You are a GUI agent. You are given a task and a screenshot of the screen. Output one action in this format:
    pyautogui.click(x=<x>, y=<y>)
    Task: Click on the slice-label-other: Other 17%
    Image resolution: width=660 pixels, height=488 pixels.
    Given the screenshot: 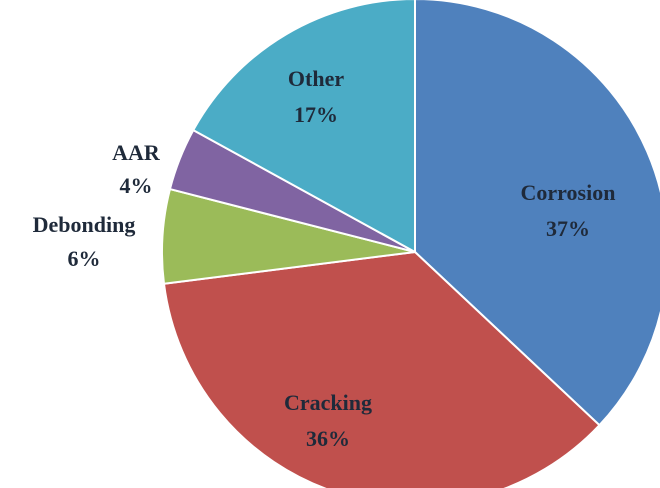 What is the action you would take?
    pyautogui.click(x=316, y=96)
    